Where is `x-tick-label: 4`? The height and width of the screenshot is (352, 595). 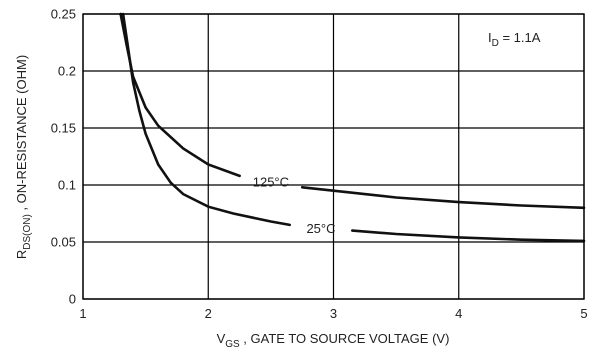 x-tick-label: 4 is located at coordinates (458, 313).